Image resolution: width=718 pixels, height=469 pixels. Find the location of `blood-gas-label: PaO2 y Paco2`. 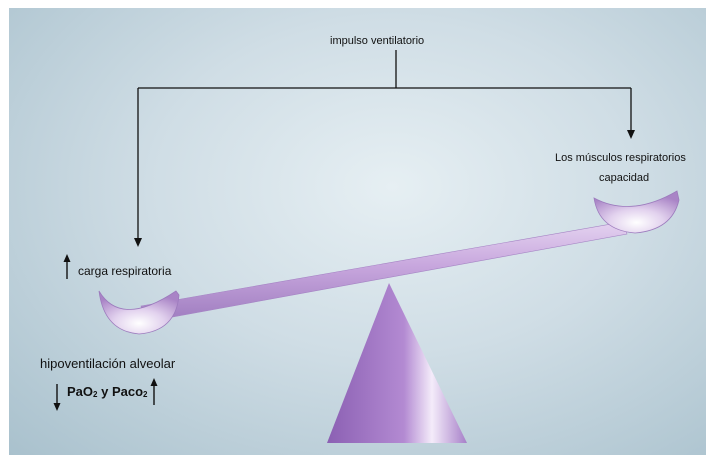

blood-gas-label: PaO2 y Paco2 is located at coordinates (107, 391).